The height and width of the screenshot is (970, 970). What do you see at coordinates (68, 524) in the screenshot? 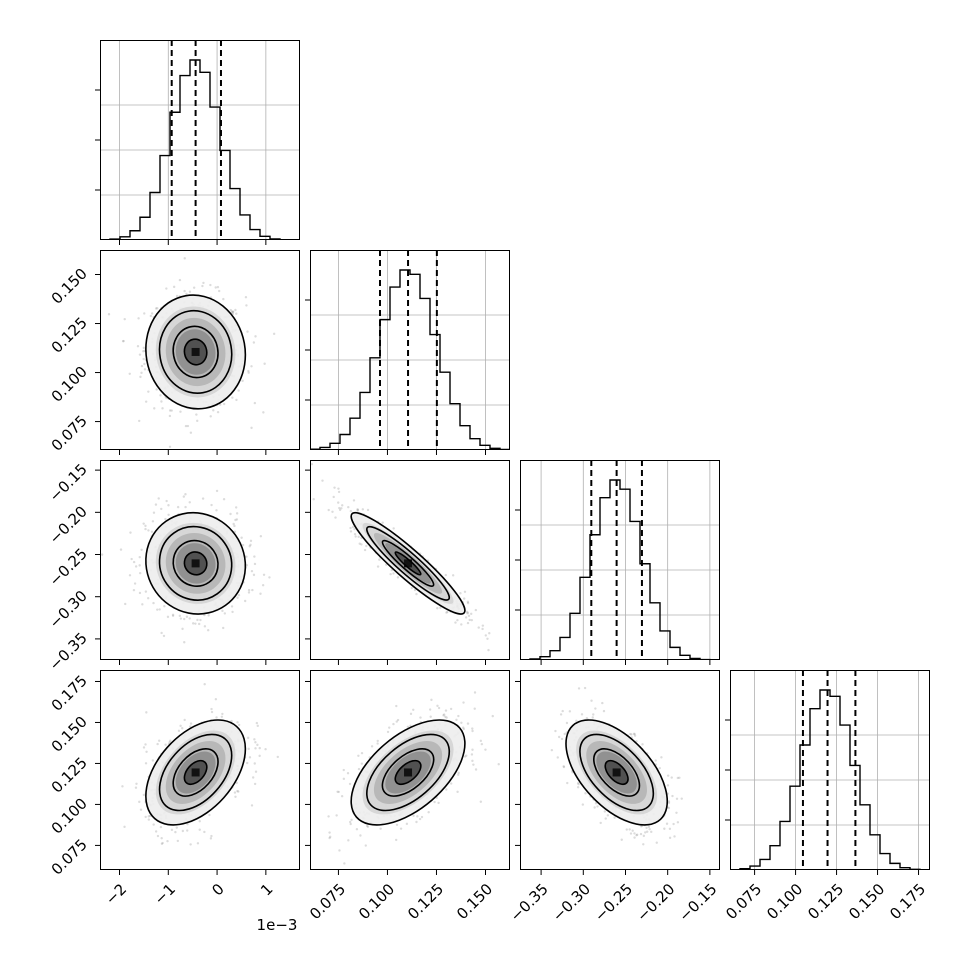
I see `y-tick-label: −0.20` at bounding box center [68, 524].